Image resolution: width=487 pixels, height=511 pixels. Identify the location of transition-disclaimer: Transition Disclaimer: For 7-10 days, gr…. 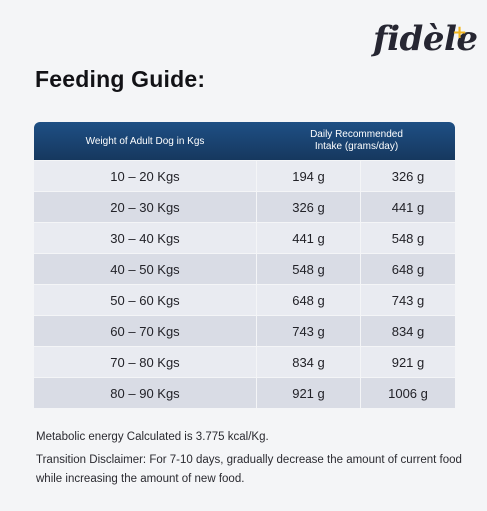
(249, 469).